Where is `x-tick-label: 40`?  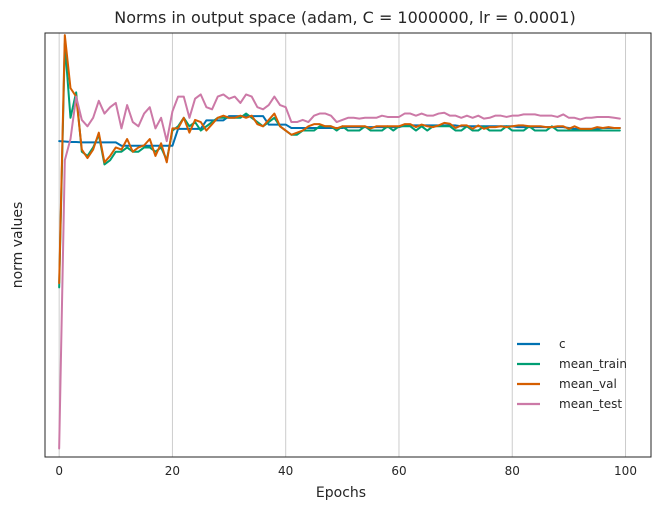
x-tick-label: 40 is located at coordinates (285, 471).